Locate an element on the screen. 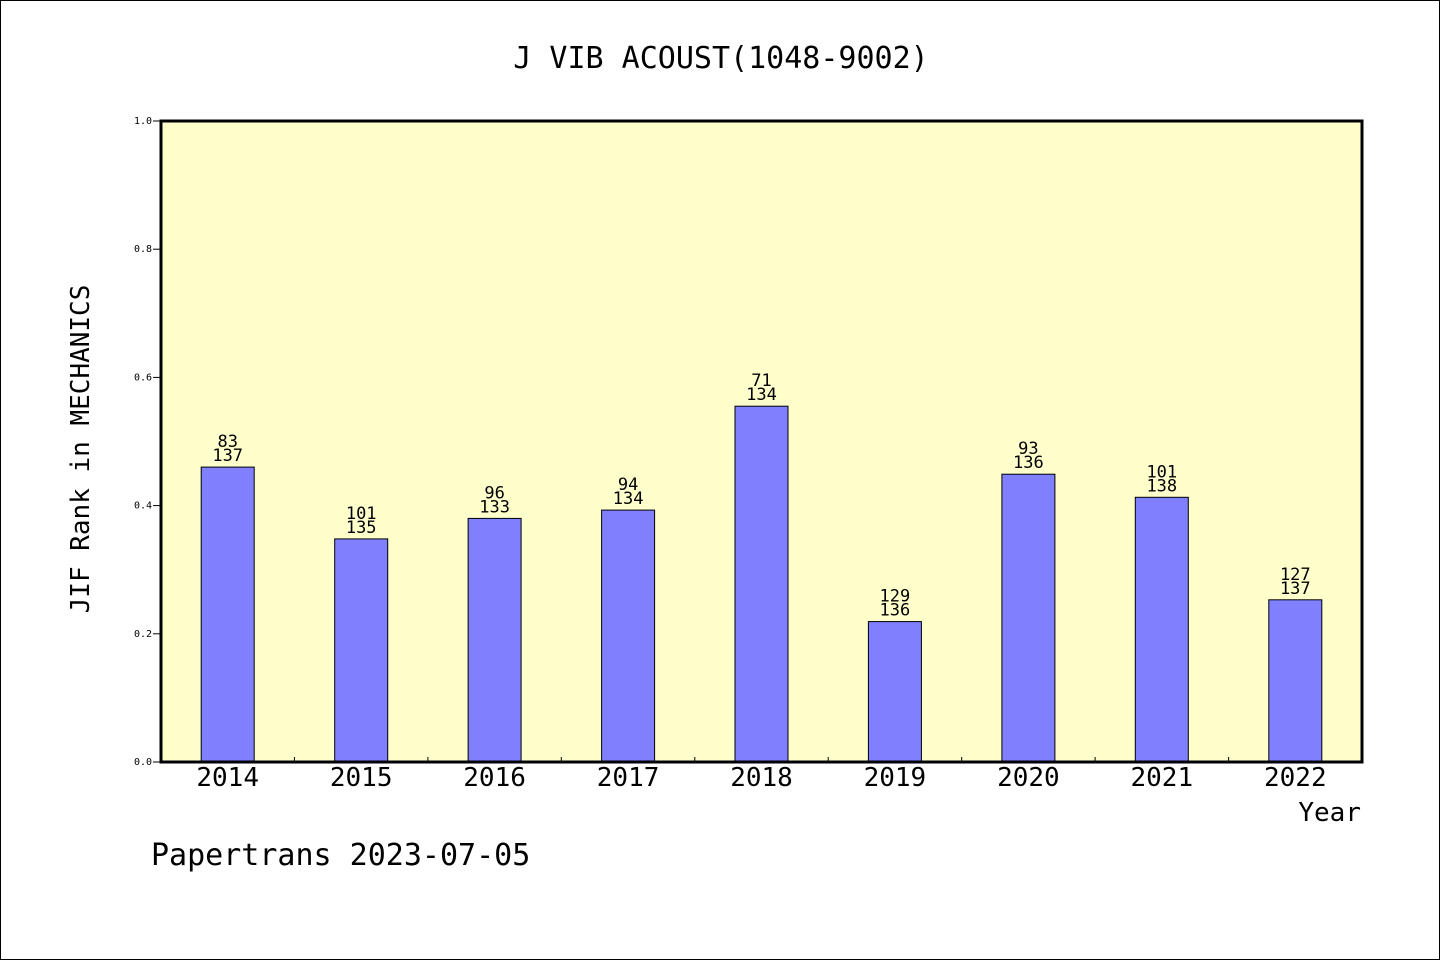  y-tick-label: 0.8 is located at coordinates (143, 249).